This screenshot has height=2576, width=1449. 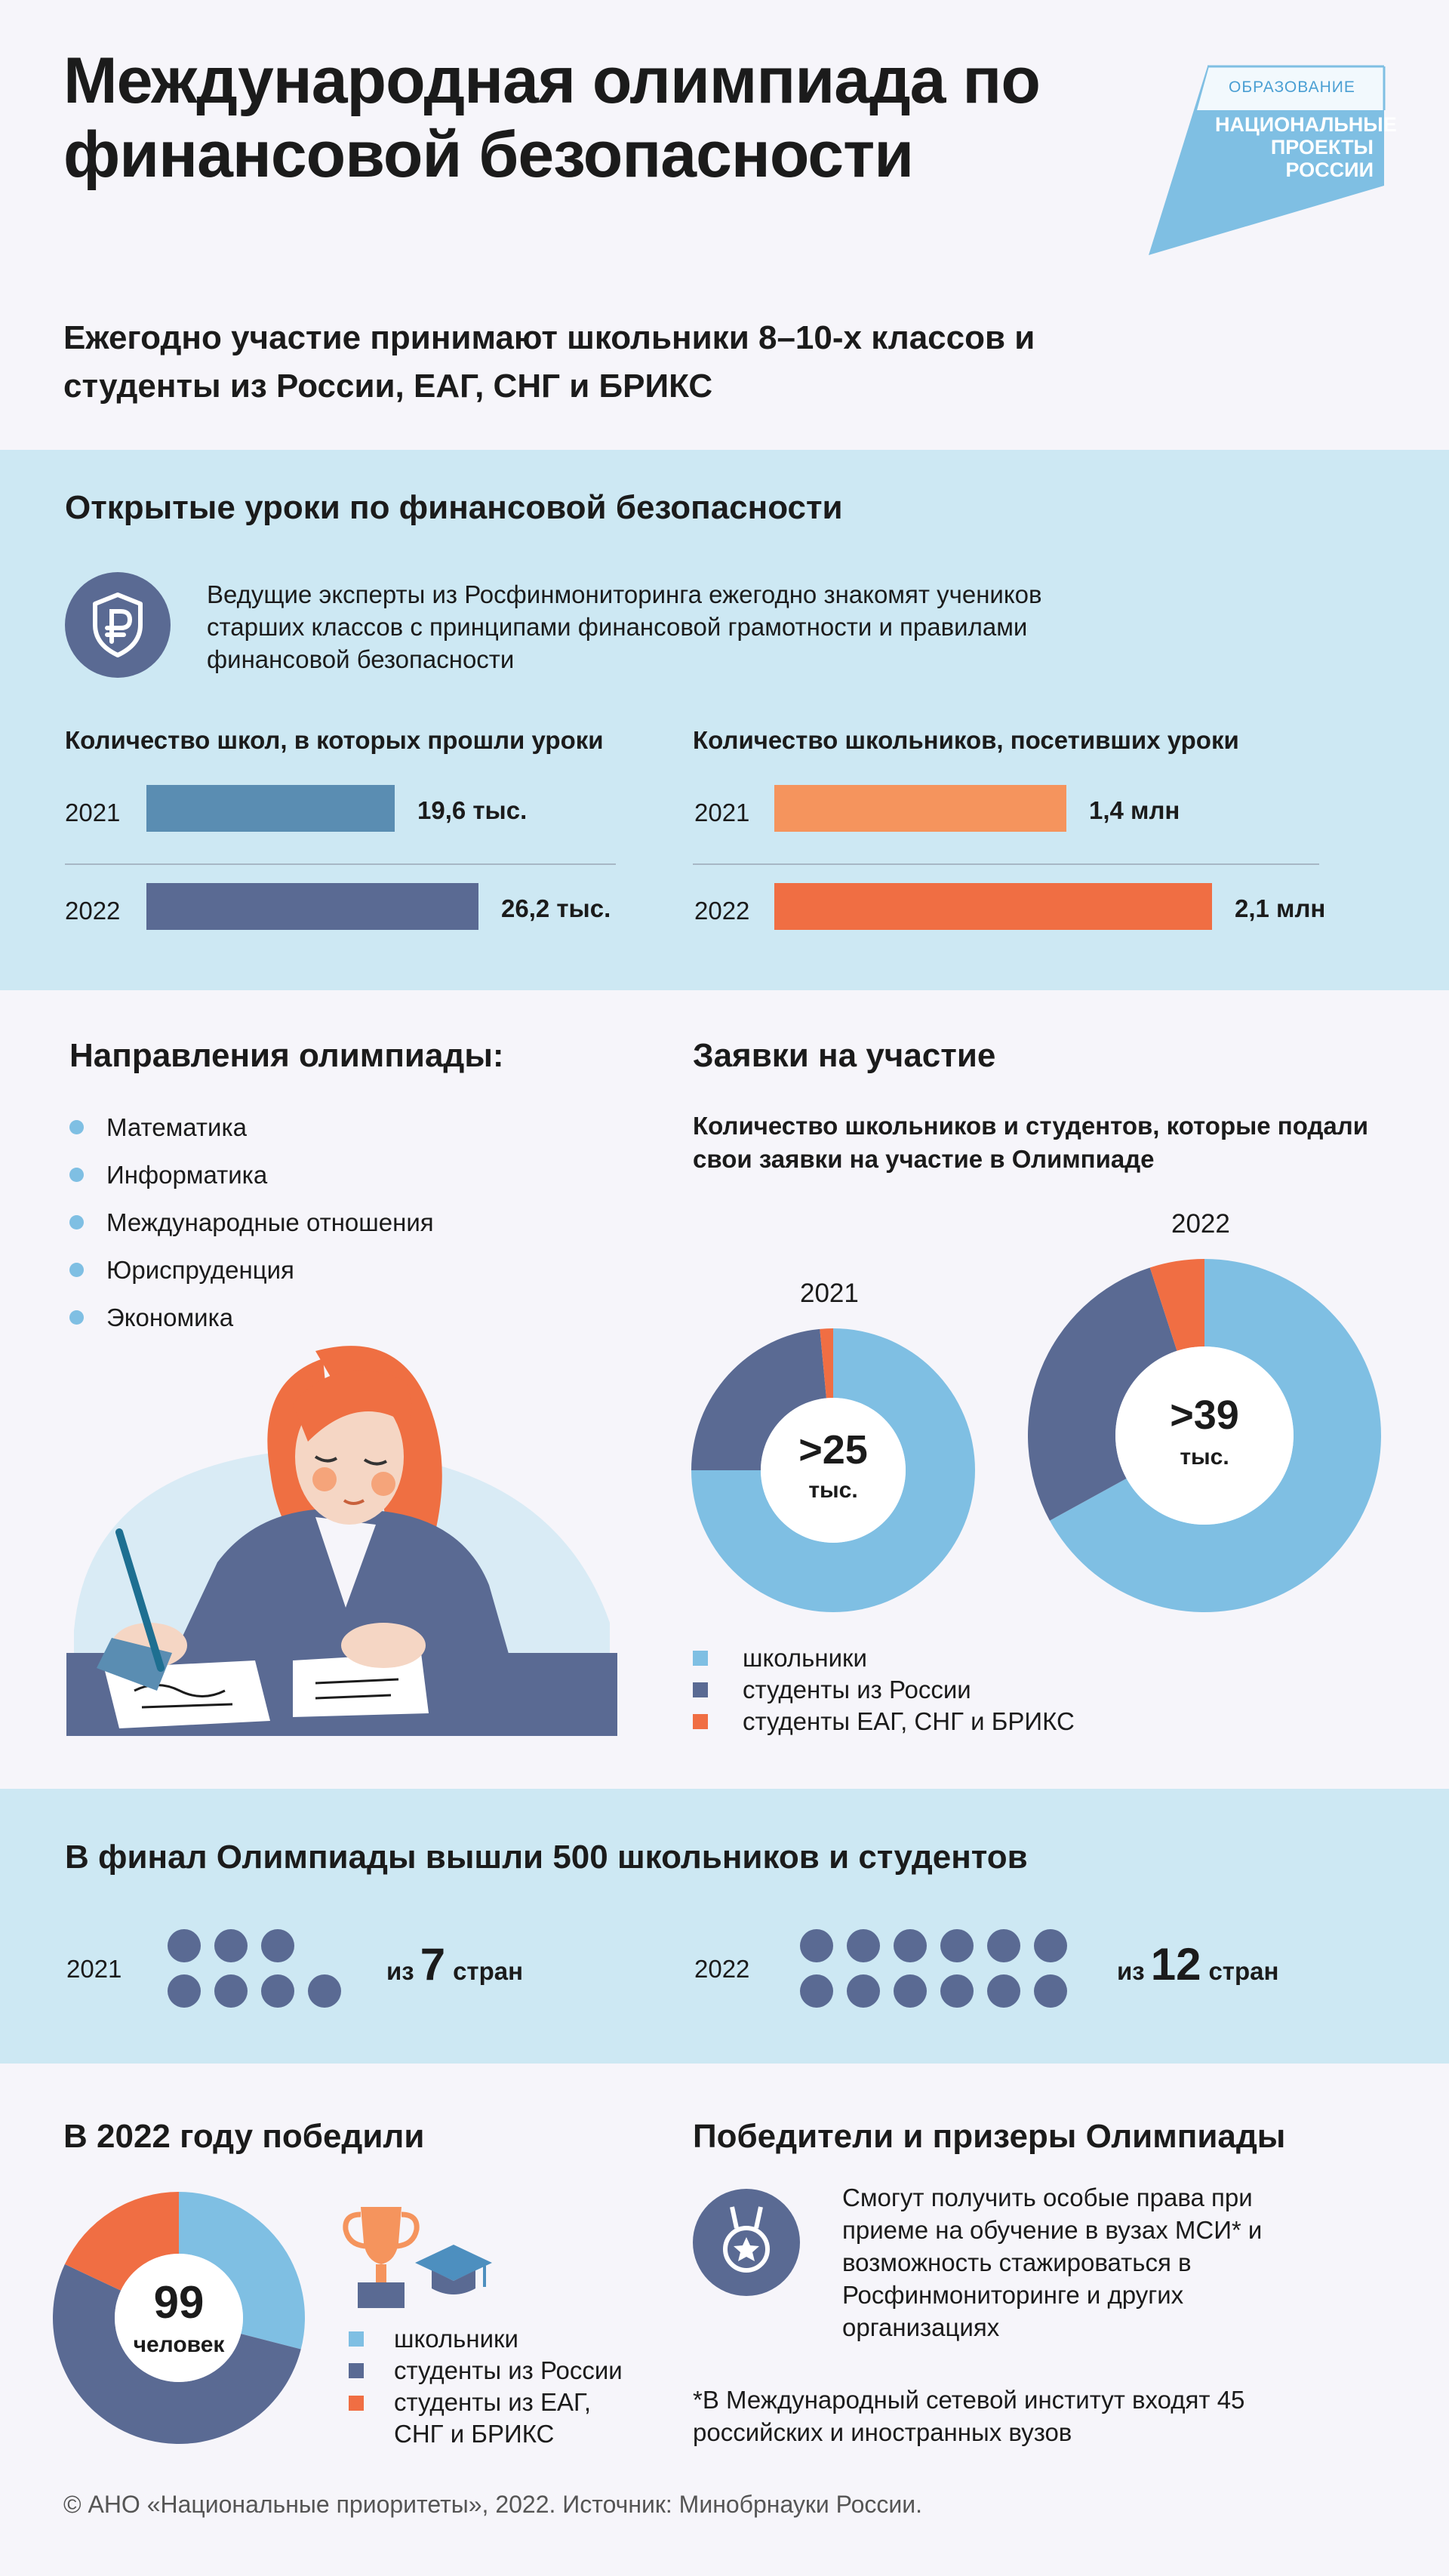 I want to click on medal-icon, so click(x=746, y=2242).